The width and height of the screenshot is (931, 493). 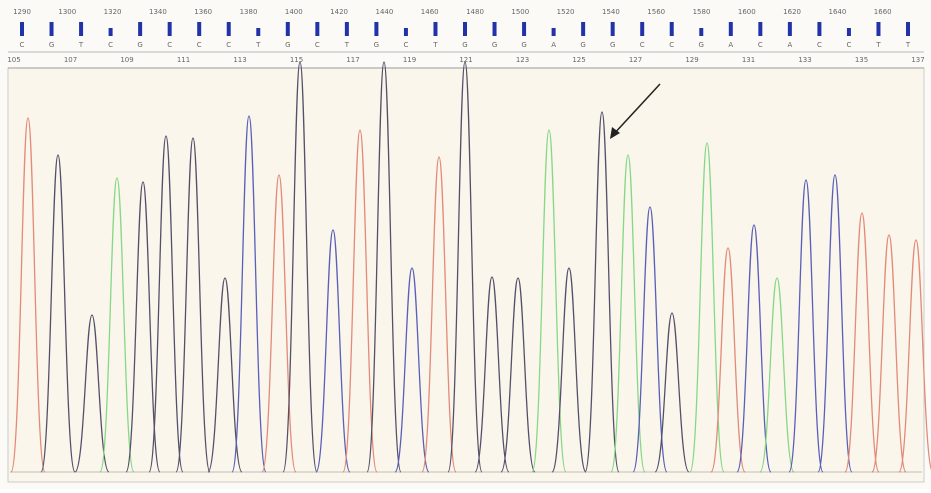 What do you see at coordinates (883, 12) in the screenshot?
I see `ruler-label: 1660` at bounding box center [883, 12].